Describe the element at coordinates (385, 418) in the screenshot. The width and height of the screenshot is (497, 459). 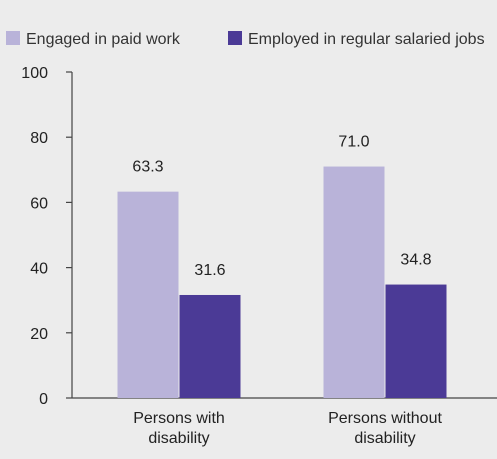
I see `category-label: Persons without` at that location.